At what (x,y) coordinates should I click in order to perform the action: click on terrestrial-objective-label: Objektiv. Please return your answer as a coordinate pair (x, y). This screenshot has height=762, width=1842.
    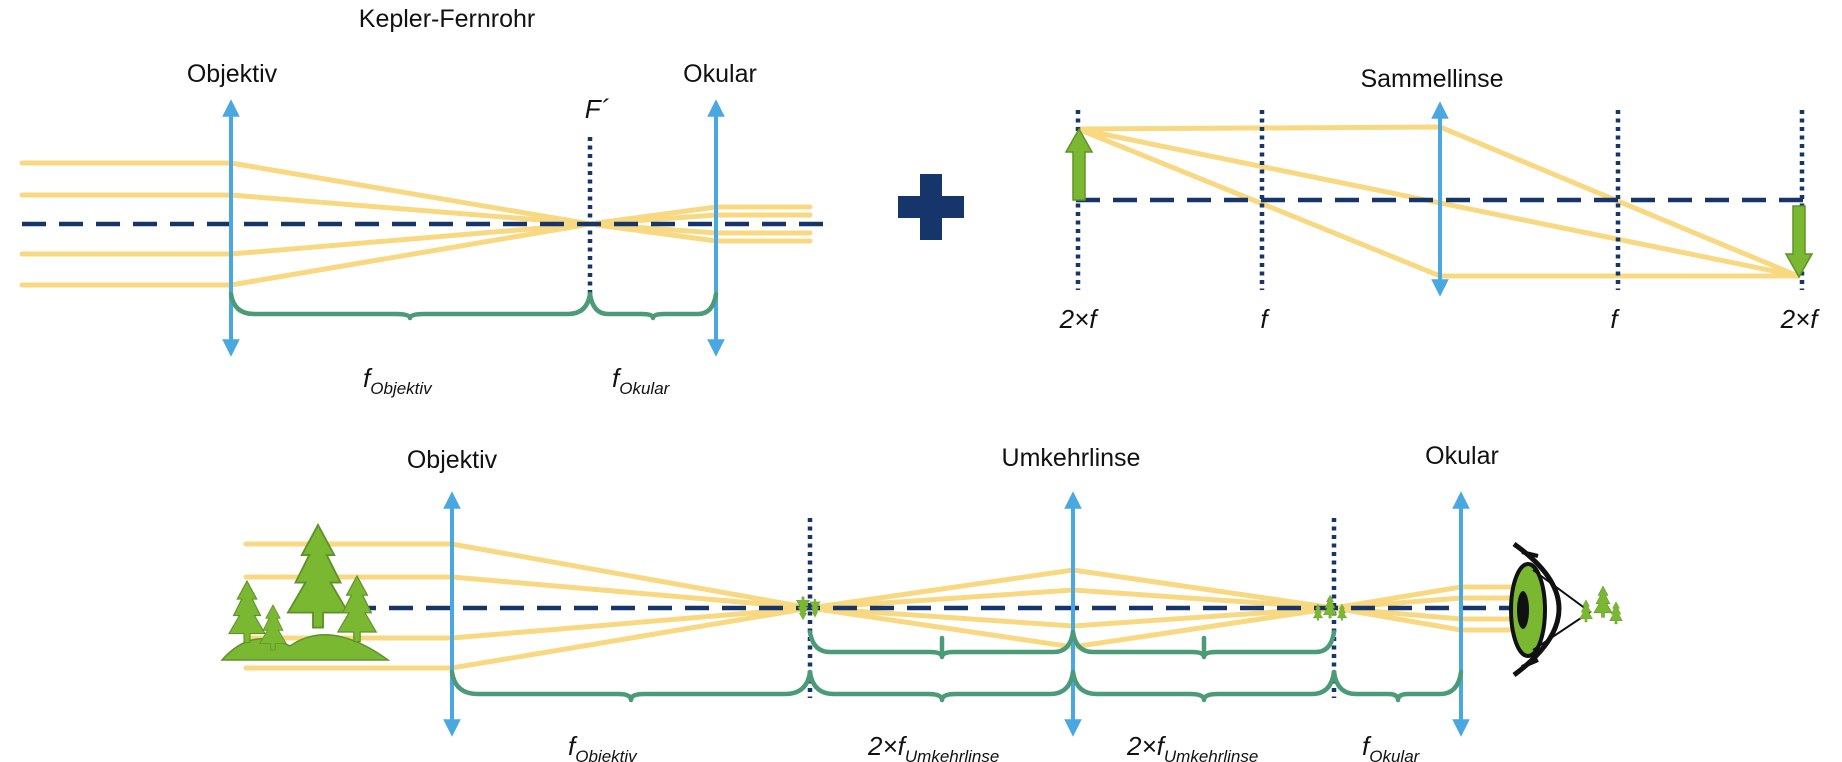
    Looking at the image, I should click on (452, 460).